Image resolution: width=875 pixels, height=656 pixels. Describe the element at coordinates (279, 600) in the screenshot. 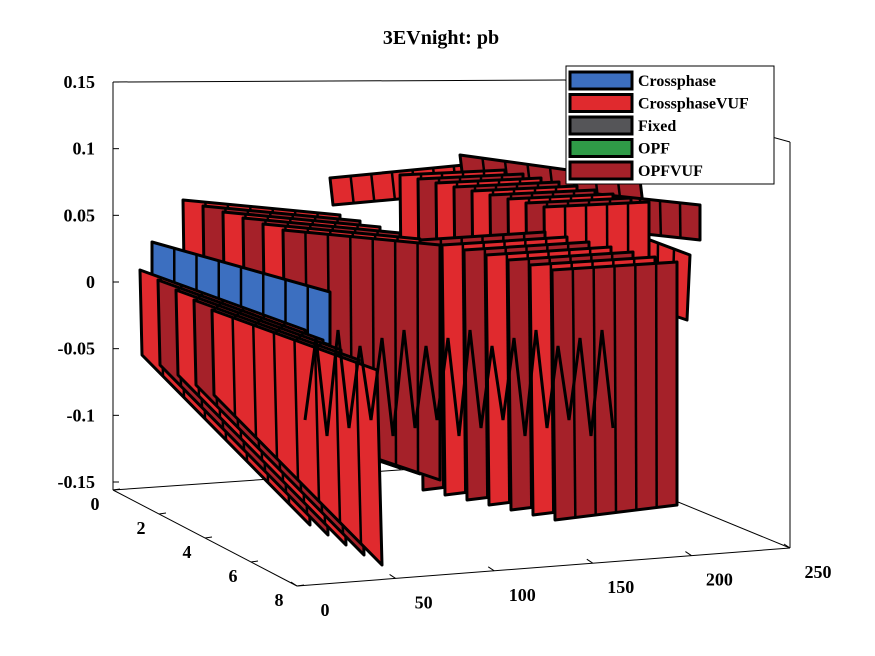

I see `y-tick-label: 8` at that location.